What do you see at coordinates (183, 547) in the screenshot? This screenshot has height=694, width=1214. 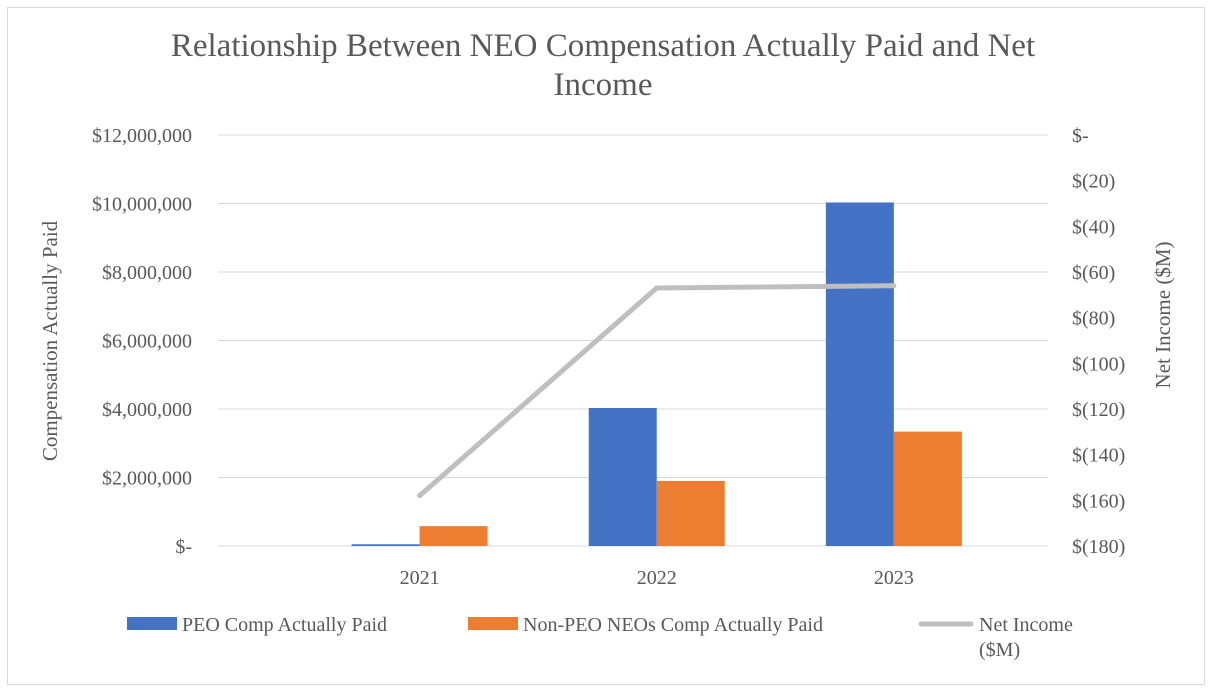 I see `left-axis-tick-label: $-` at bounding box center [183, 547].